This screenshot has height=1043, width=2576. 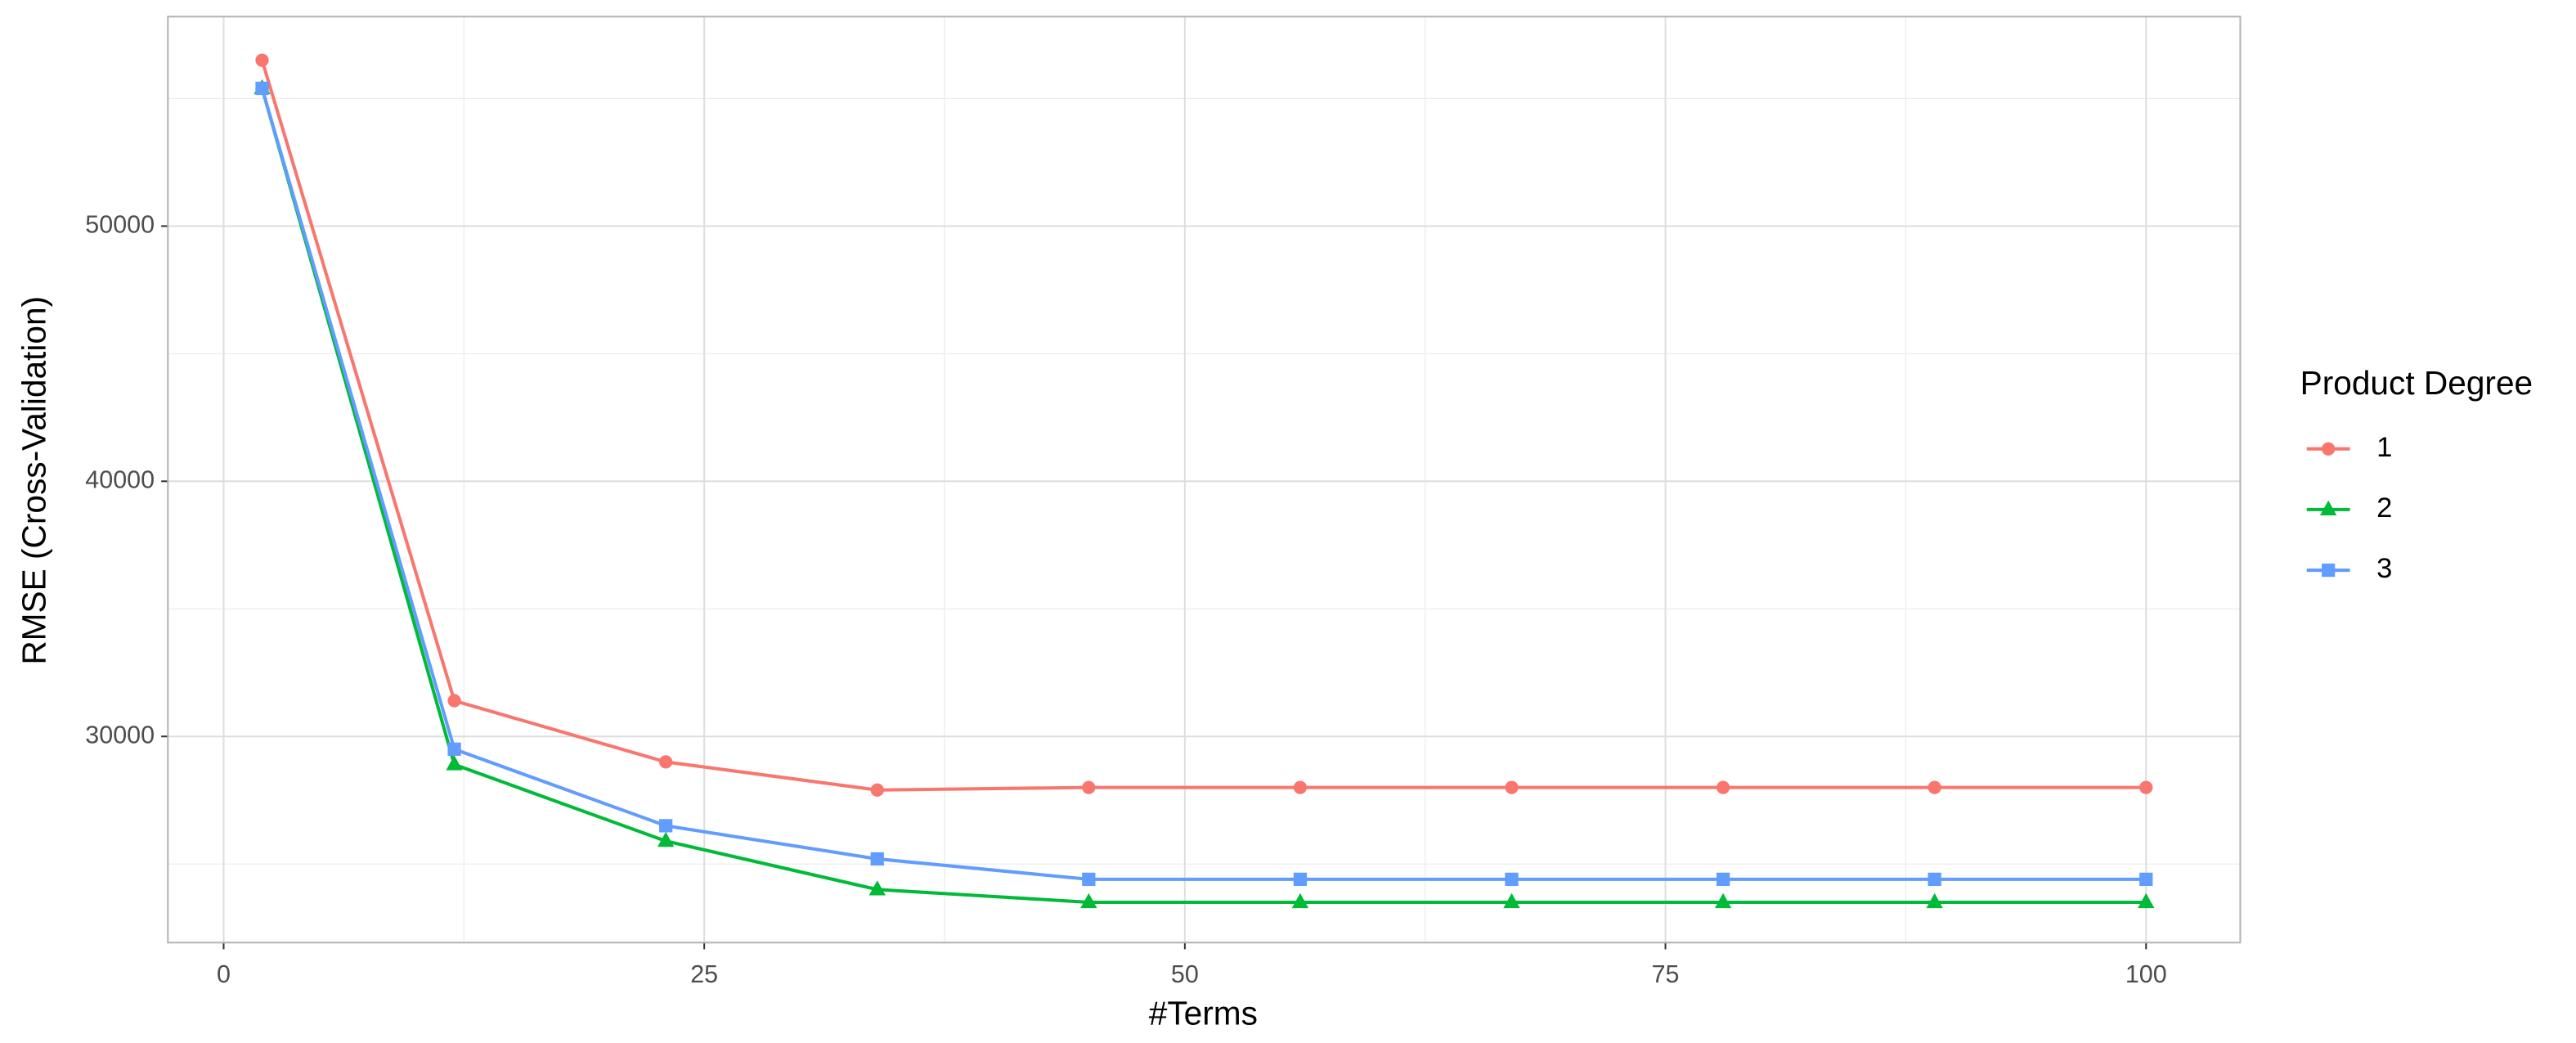 What do you see at coordinates (1185, 974) in the screenshot?
I see `x-tick-label: 50` at bounding box center [1185, 974].